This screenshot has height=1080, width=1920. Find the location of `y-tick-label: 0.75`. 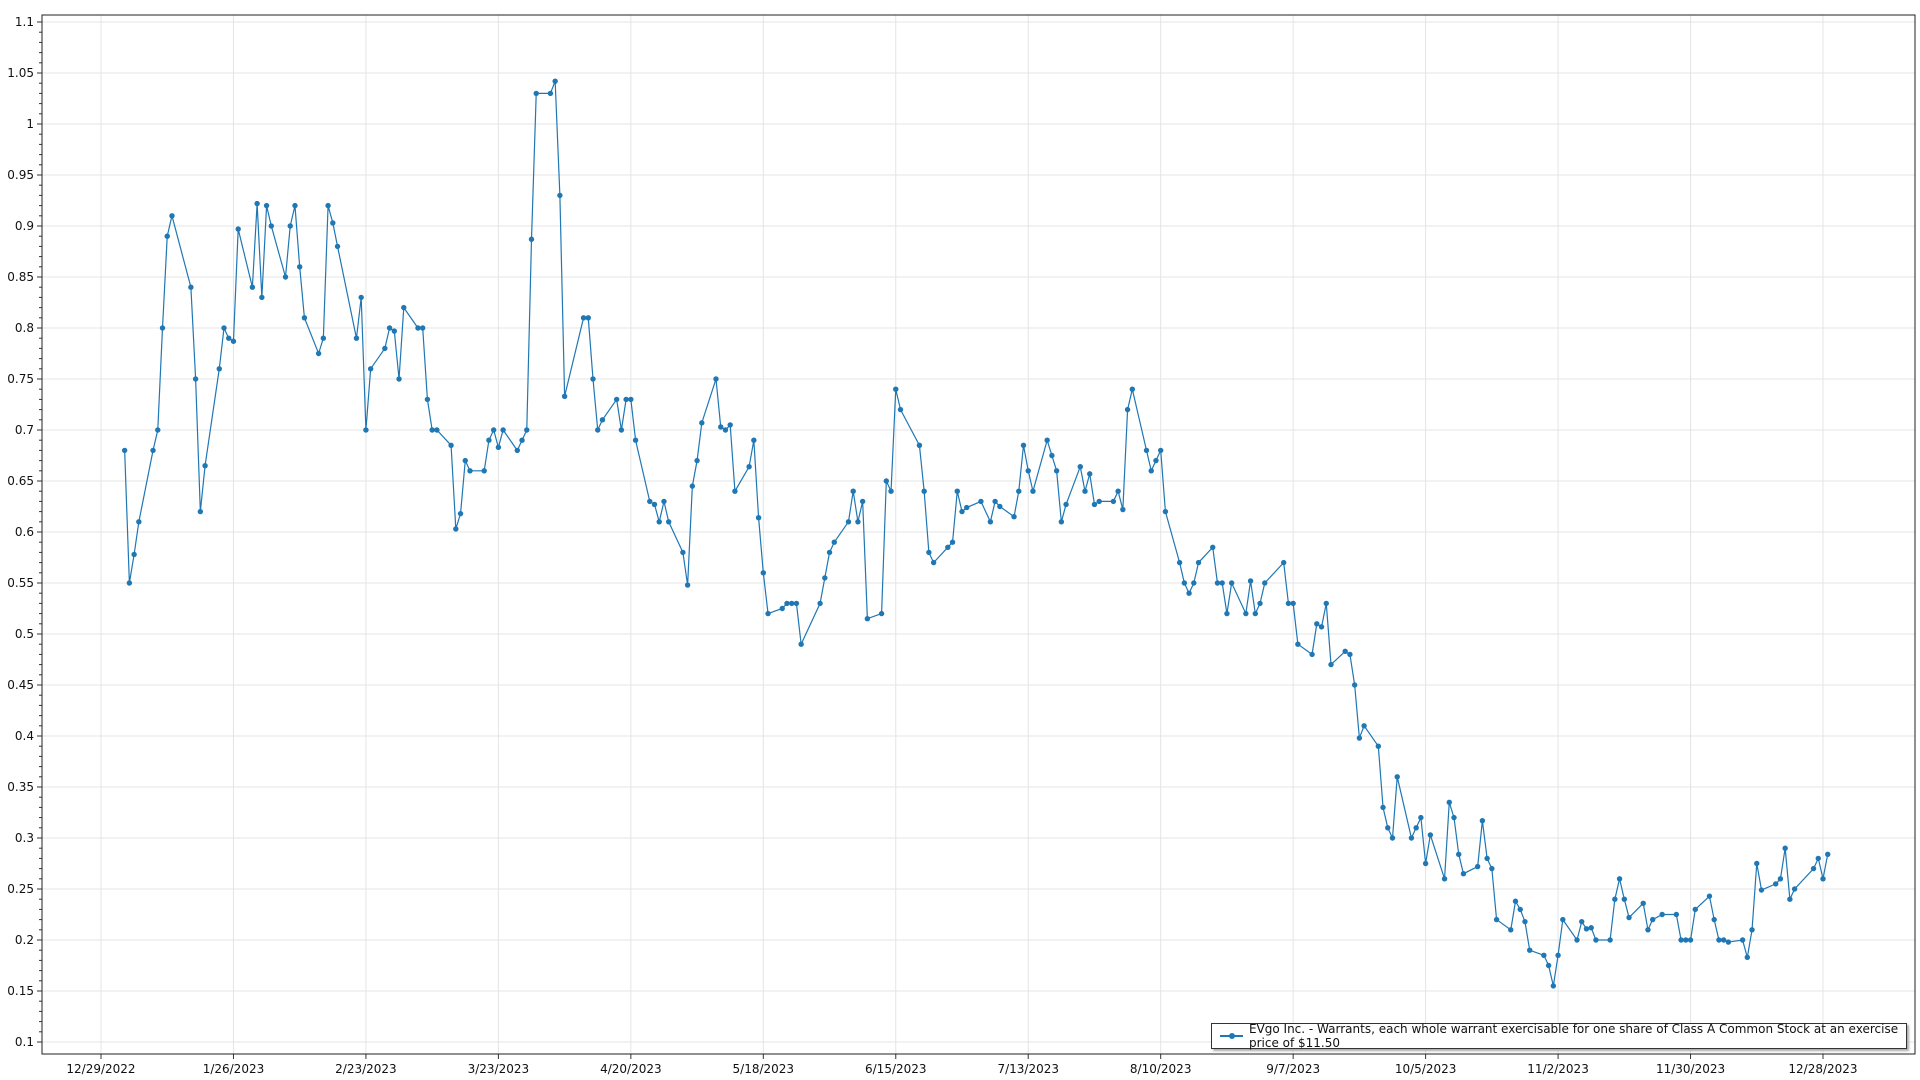

y-tick-label: 0.75 is located at coordinates (20, 379).